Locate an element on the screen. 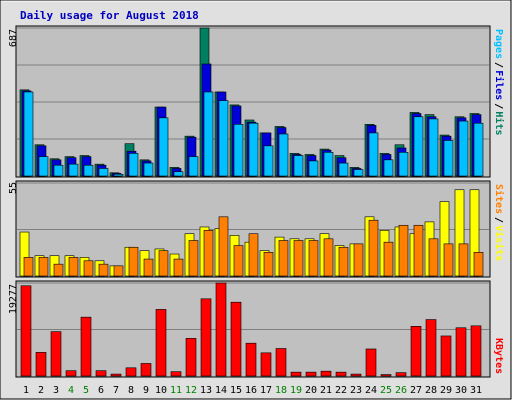 This screenshot has width=512, height=400. x-tick-label: 20 is located at coordinates (311, 390).